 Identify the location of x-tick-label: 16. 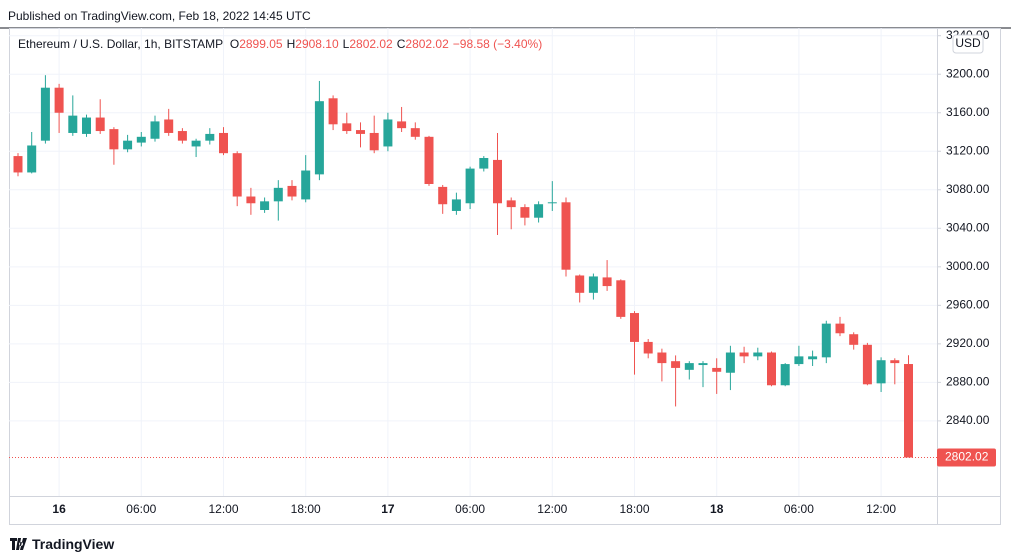
(59, 509).